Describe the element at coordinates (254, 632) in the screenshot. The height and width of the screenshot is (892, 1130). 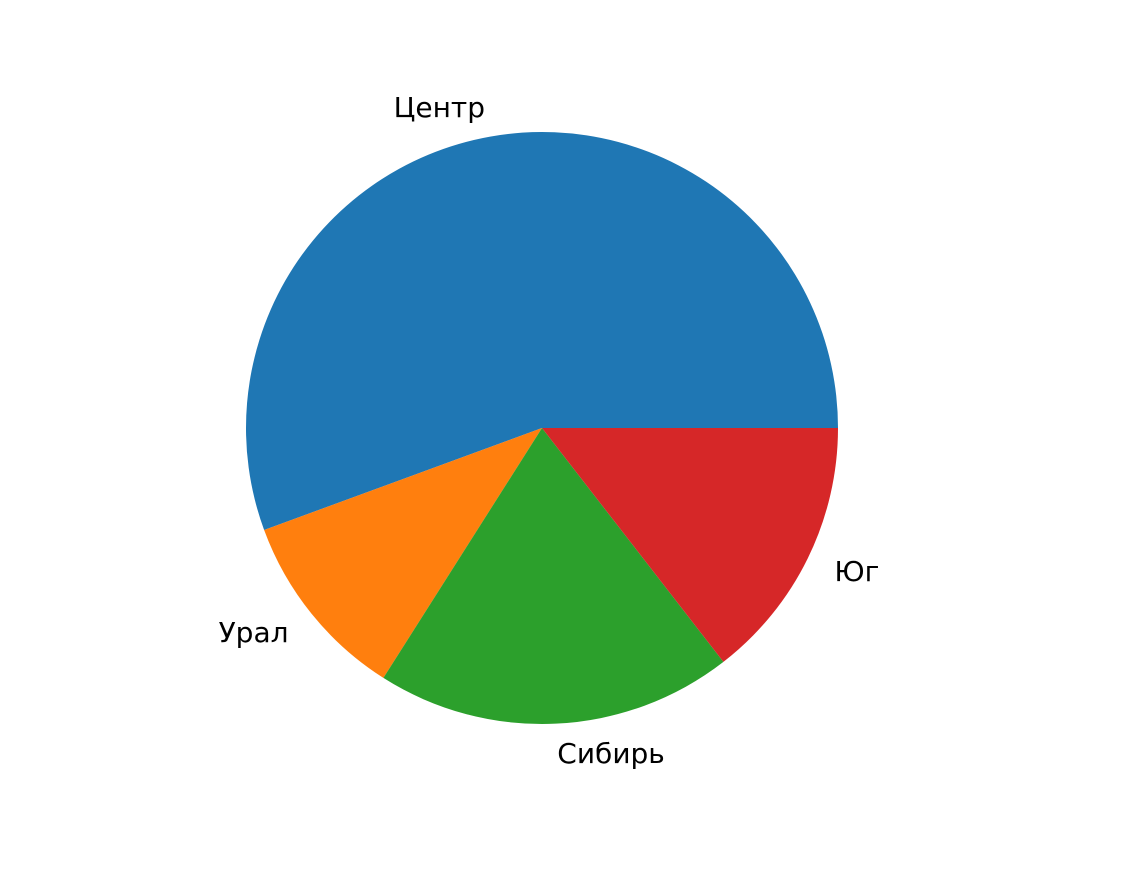
I see `pie-slice-label-1: Урал` at that location.